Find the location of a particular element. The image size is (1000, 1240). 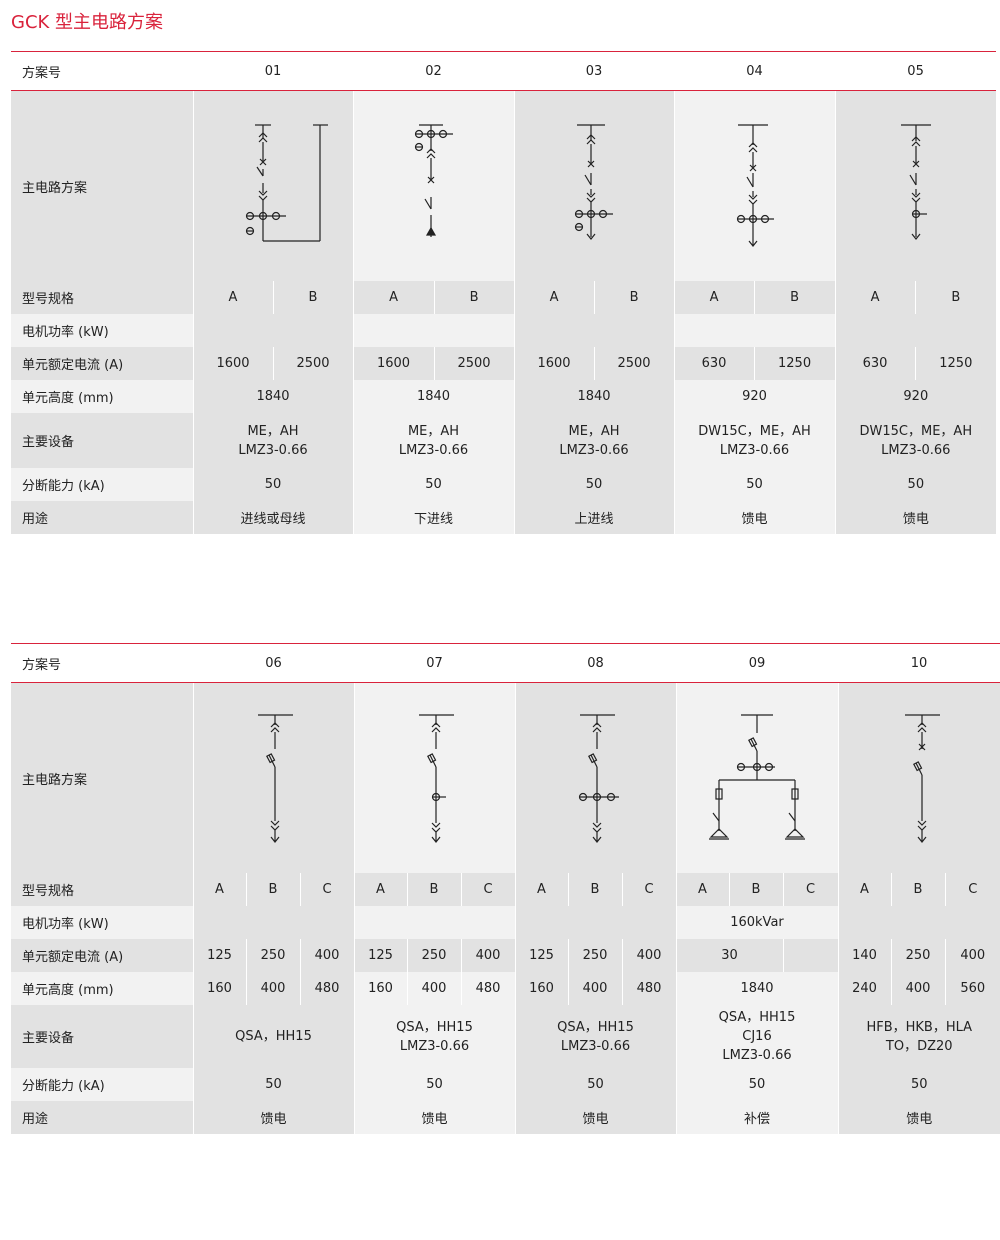

scheme-number-row: 方案号 06 07 08 09 10 is located at coordinates (505, 663).